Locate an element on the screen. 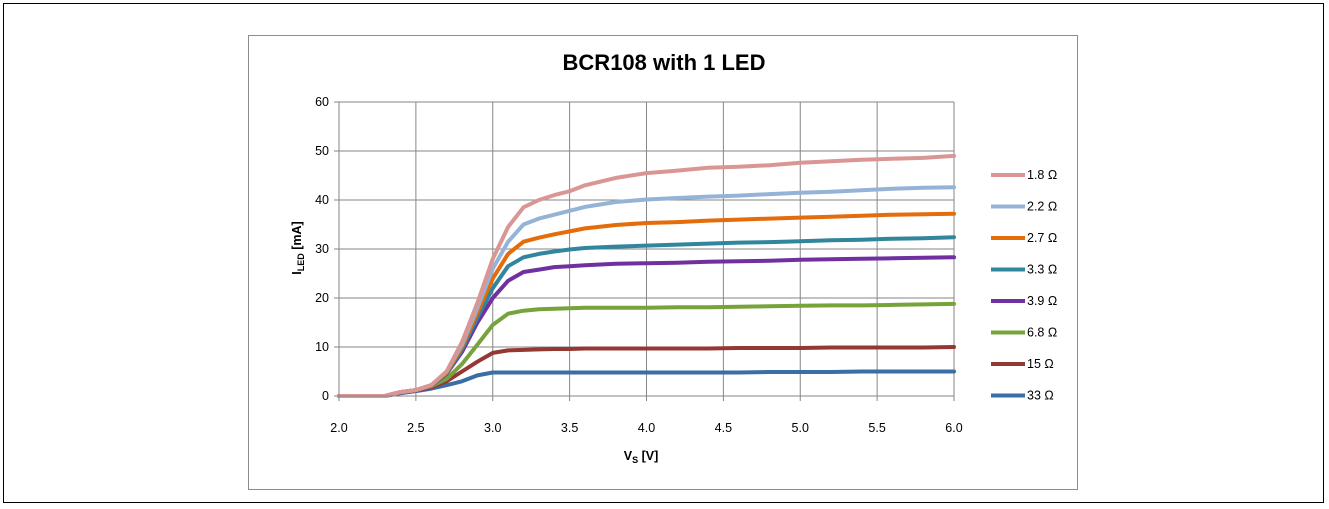 The height and width of the screenshot is (509, 1329). legend-item: 1.8 Ω is located at coordinates (1024, 175).